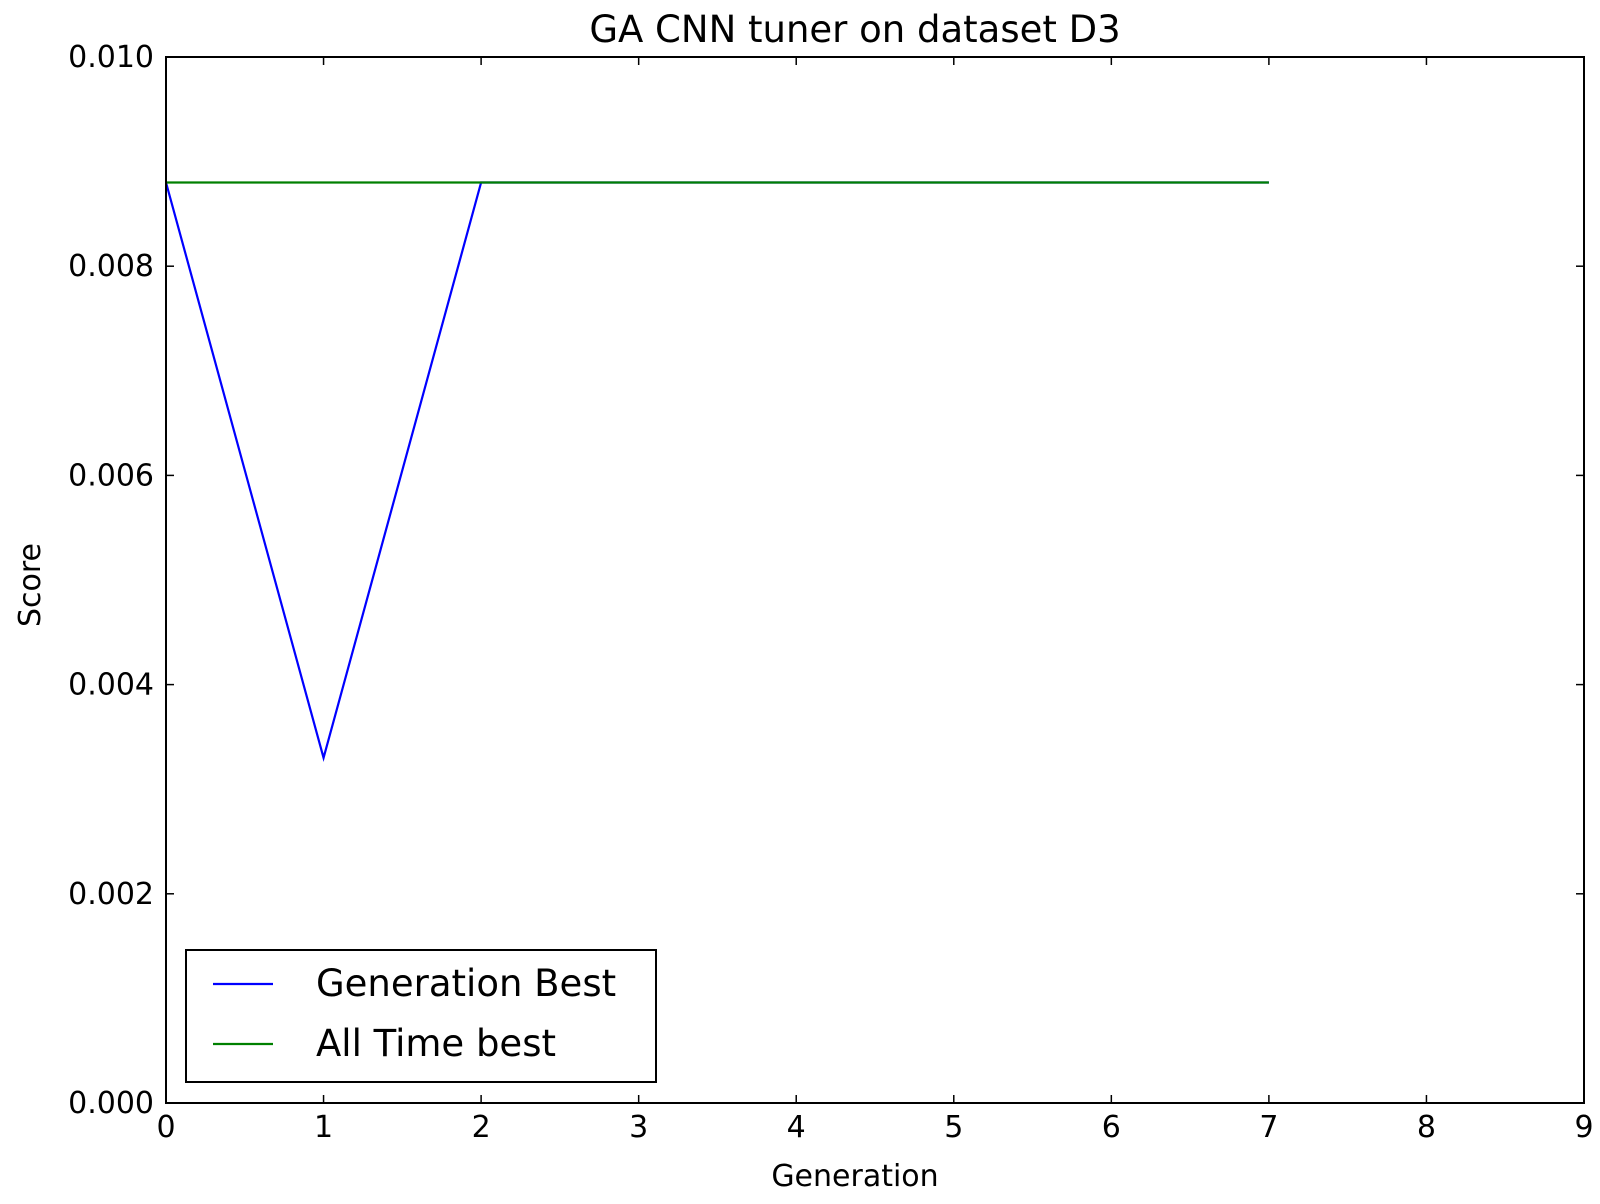 This screenshot has width=1600, height=1204. I want to click on chart-title: GA CNN tuner on dataset D3, so click(854, 29).